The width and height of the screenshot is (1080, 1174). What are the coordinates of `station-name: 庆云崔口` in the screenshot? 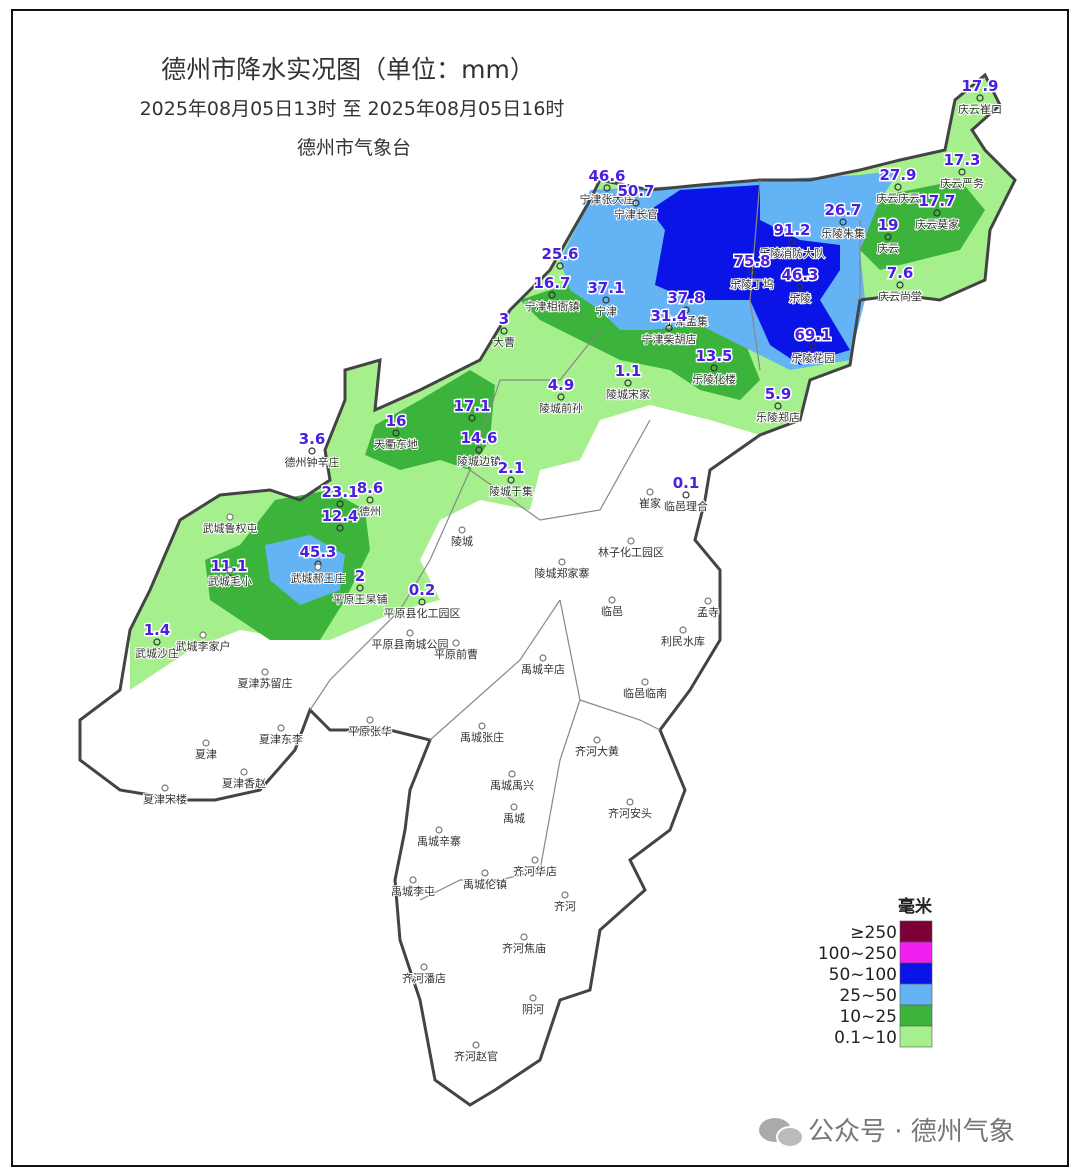 It's located at (980, 109).